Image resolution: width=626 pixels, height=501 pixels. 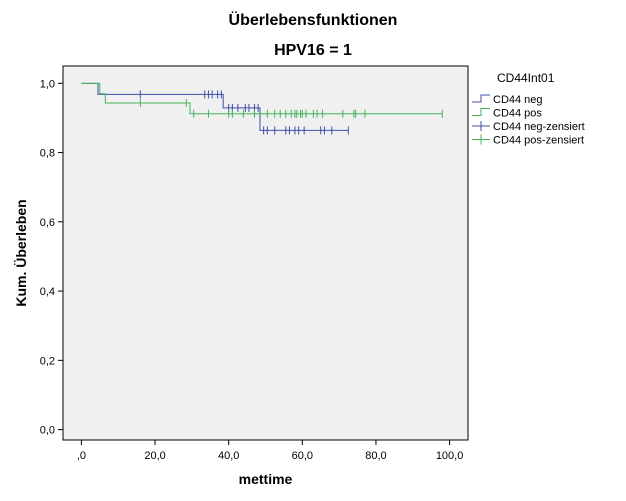 What do you see at coordinates (526, 78) in the screenshot?
I see `legend-title: CD44Int01` at bounding box center [526, 78].